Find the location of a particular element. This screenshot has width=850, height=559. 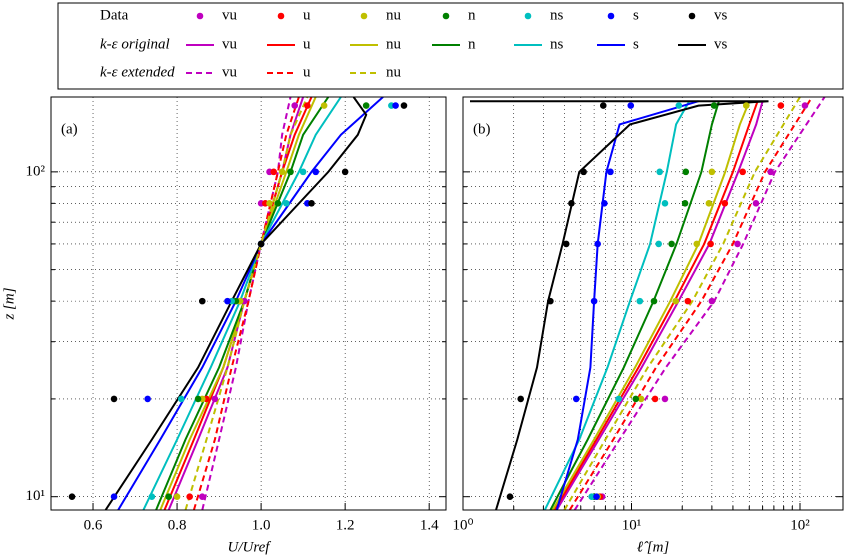

x-tick-label: 1.4 is located at coordinates (429, 525).